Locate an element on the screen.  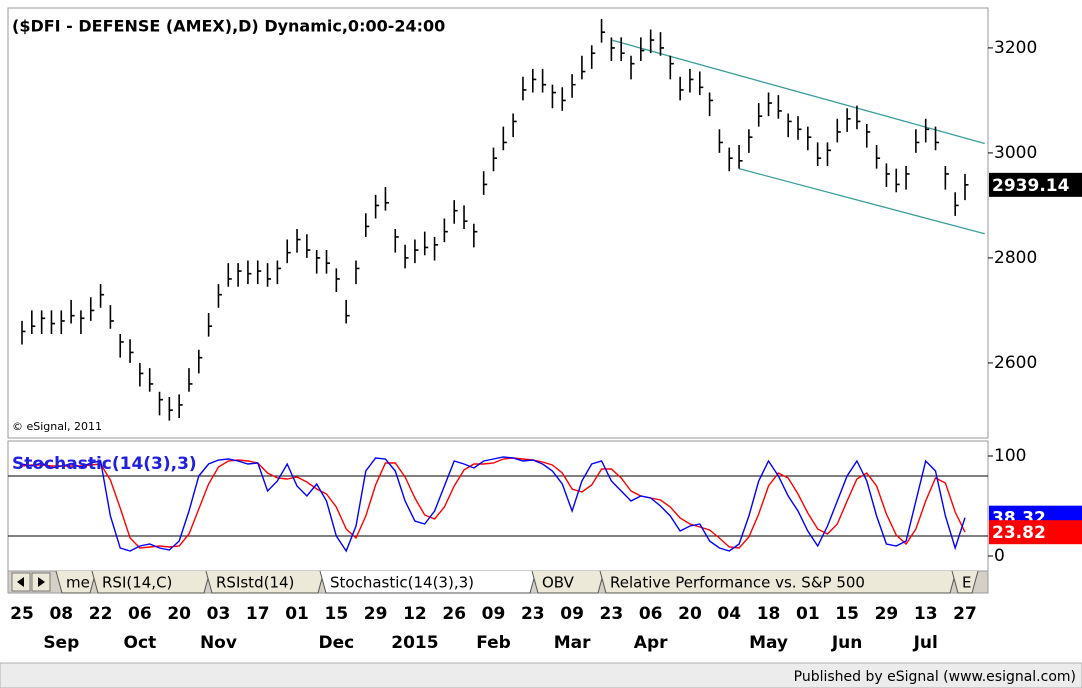
x-tick-label: 06 is located at coordinates (140, 614).